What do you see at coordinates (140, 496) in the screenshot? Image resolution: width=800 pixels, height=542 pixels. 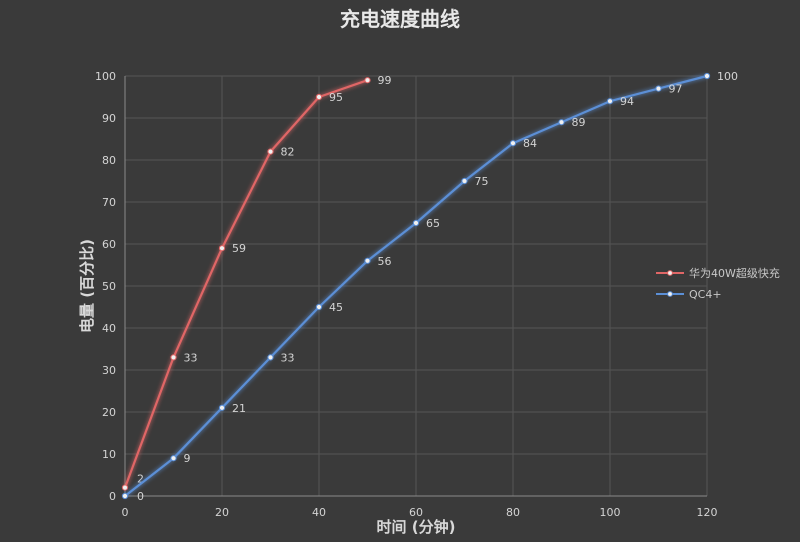 I see `data-label: 0` at bounding box center [140, 496].